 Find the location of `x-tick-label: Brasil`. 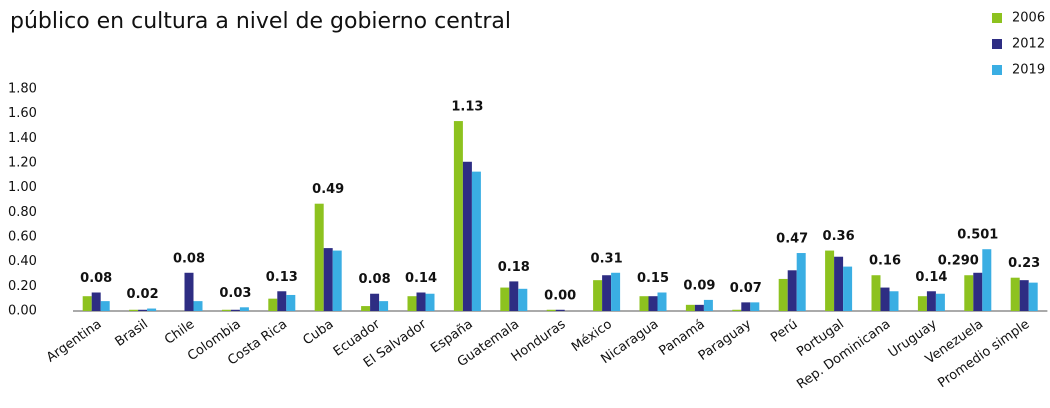

x-tick-label: Brasil is located at coordinates (132, 333).